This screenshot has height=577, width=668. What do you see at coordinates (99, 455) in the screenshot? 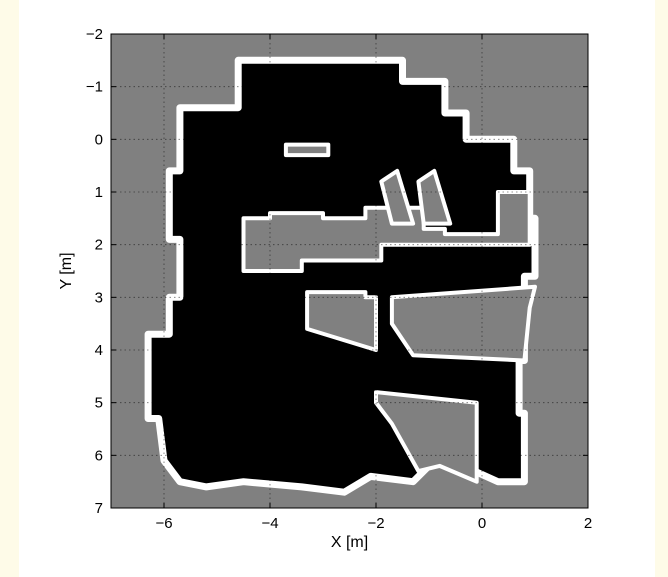
I see `y-tick-label-8: 6` at bounding box center [99, 455].